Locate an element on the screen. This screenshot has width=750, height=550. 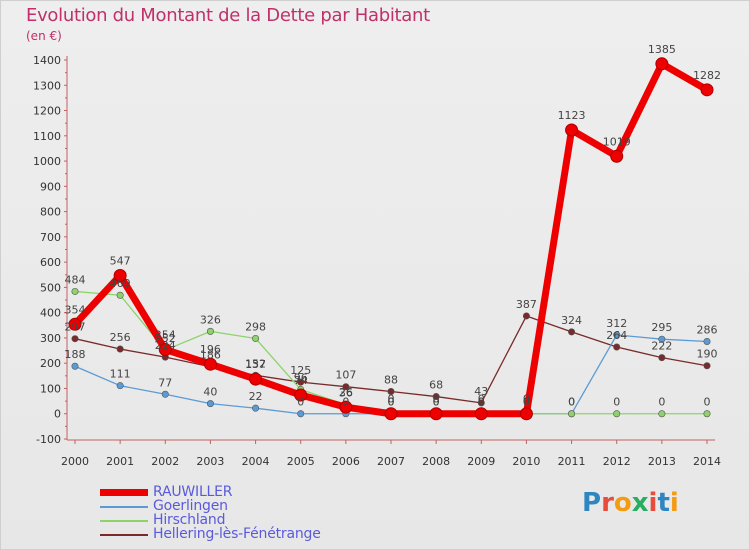
data-label-hellering-l-s-f-n-trange: 190 is located at coordinates (707, 354).